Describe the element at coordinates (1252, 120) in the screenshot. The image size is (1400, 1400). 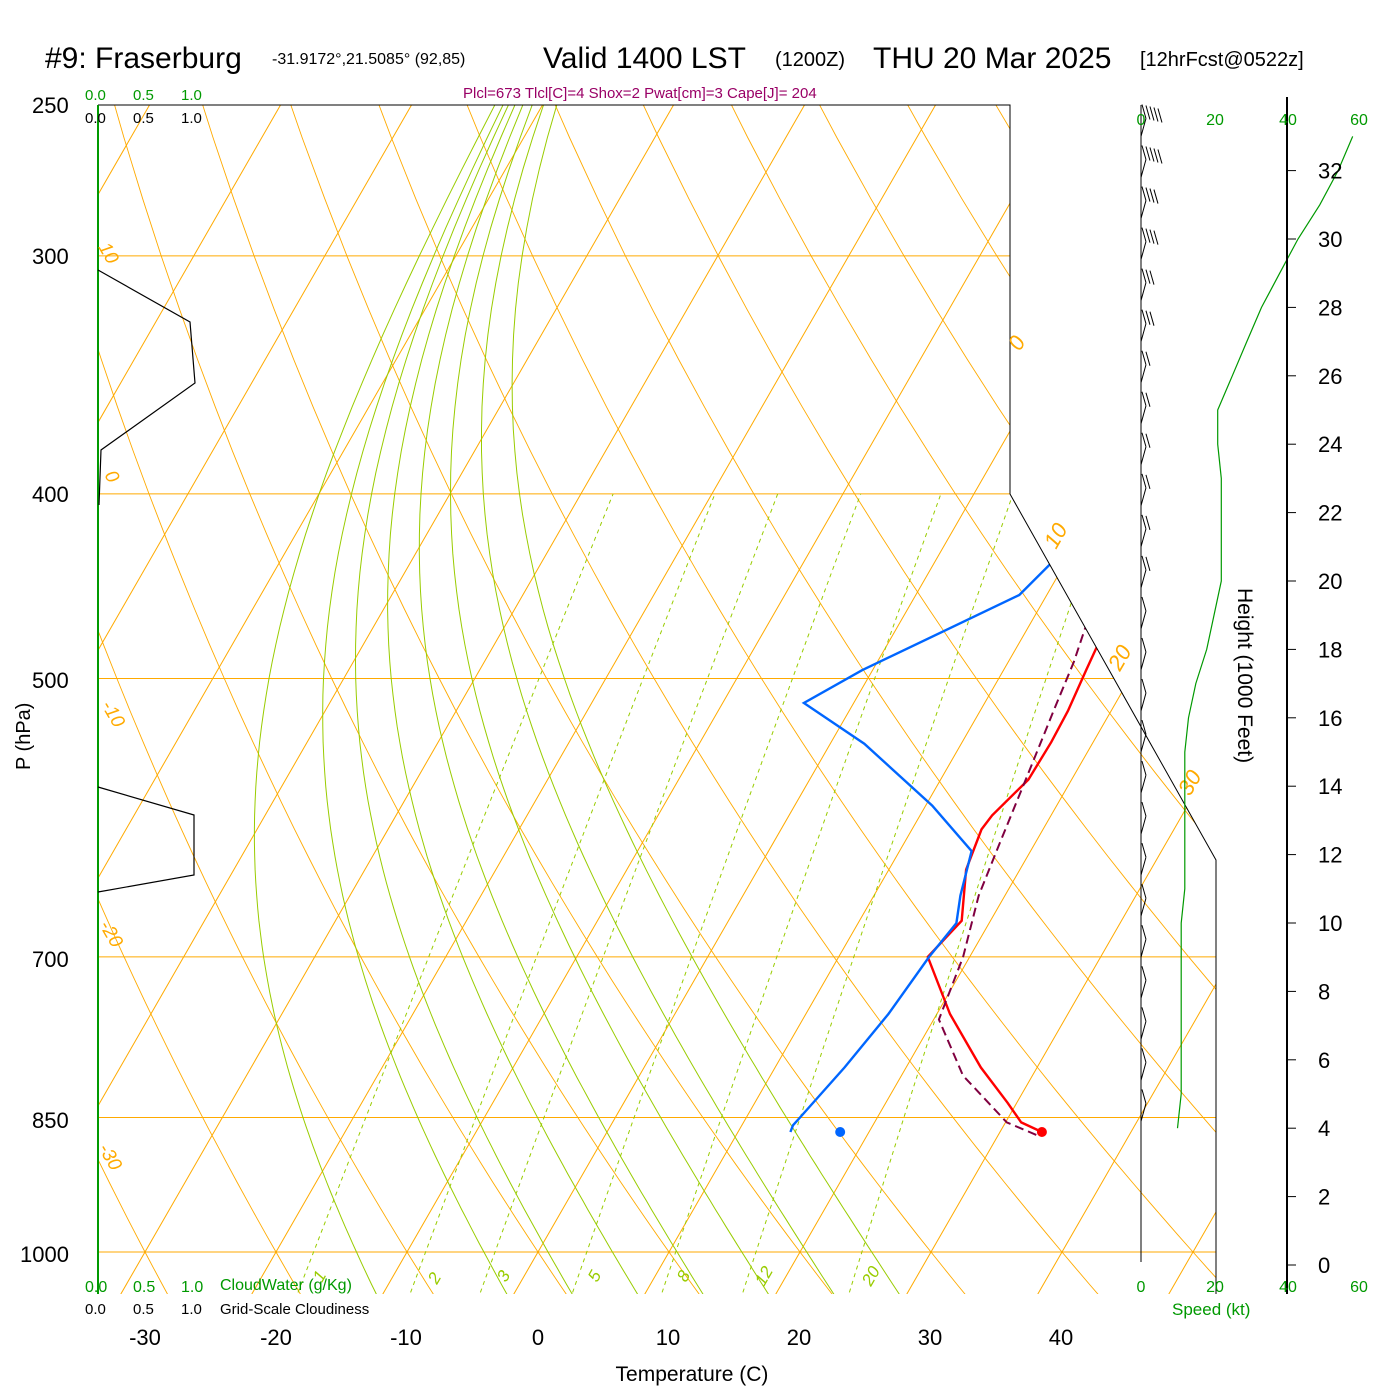
I see `speed-scale-top: 0 20 40 60` at that location.